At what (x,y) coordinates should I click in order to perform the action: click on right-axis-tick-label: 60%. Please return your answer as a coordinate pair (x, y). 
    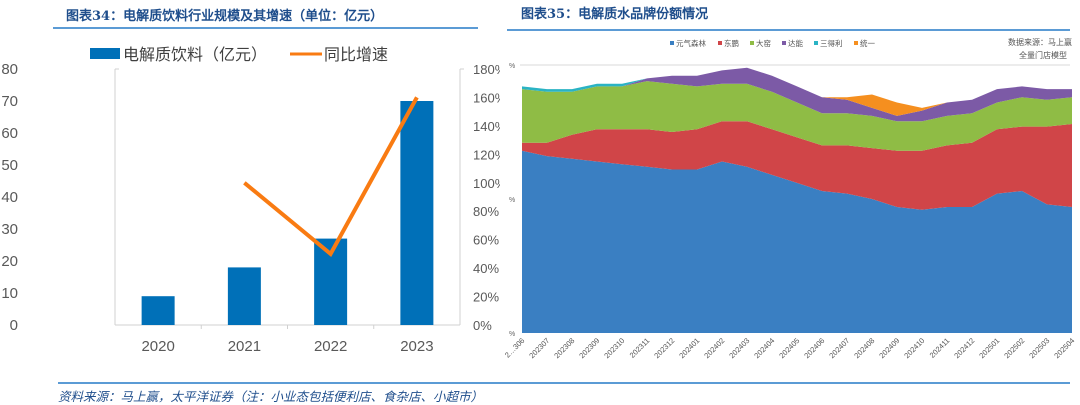
    Looking at the image, I should click on (486, 240).